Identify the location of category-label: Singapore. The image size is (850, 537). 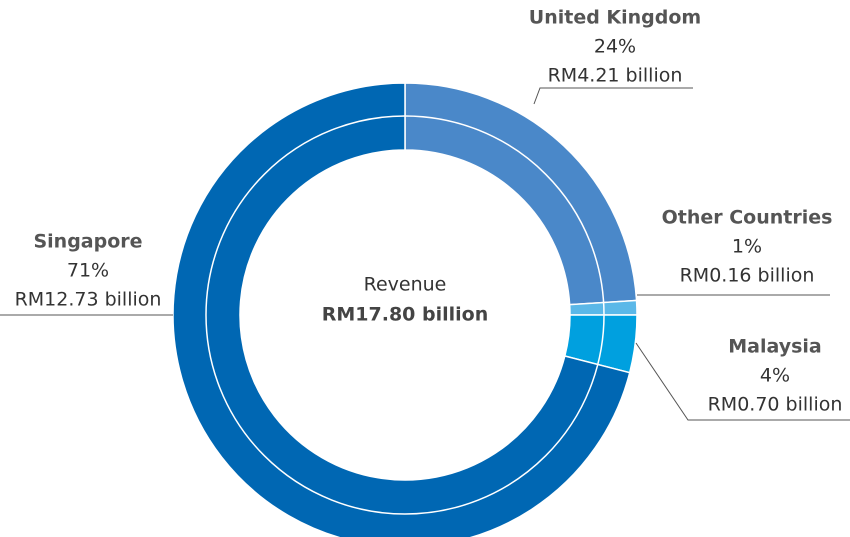
(87, 242).